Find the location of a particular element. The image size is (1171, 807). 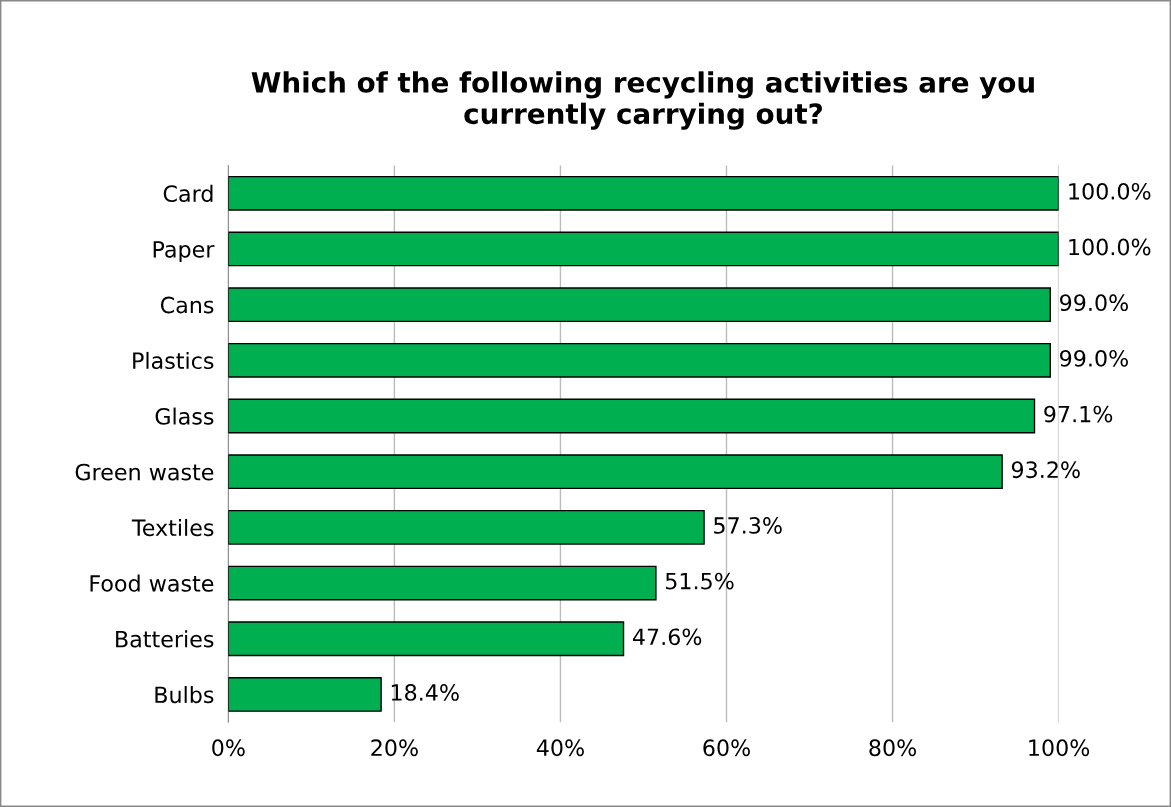

y-tick-label: Card is located at coordinates (188, 193).